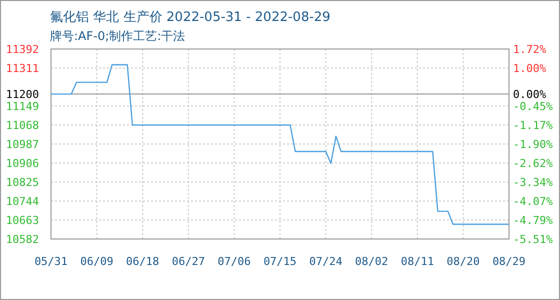  Describe the element at coordinates (529, 68) in the screenshot. I see `y2-tick-label: 1.00%` at that location.